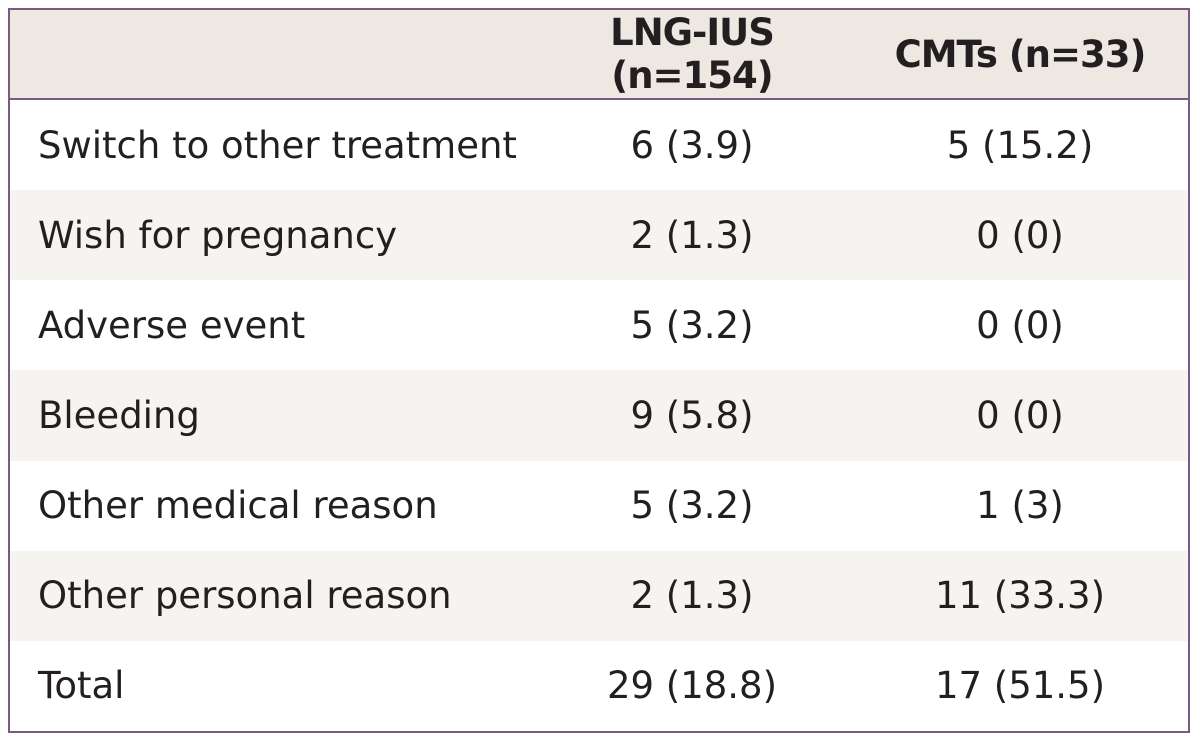 This screenshot has height=743, width=1200. I want to click on row-label: Switch to other treatment, so click(277, 145).